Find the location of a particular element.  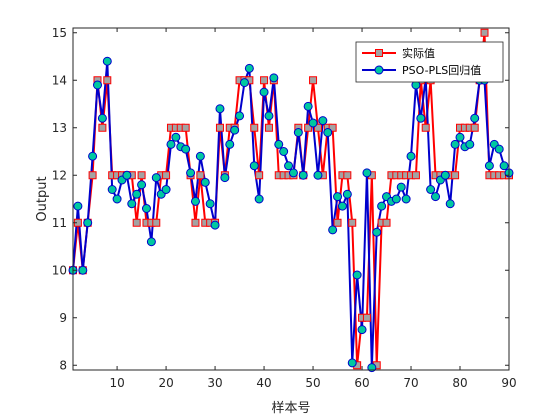

x-tick-label: 40 is located at coordinates (263, 383).